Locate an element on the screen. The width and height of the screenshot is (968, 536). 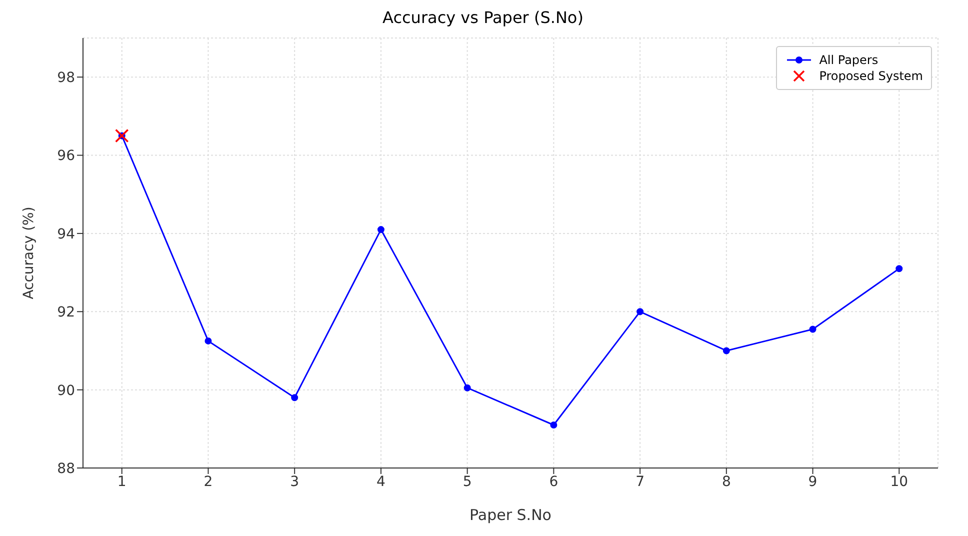
chart-title: Accuracy vs Paper (S.No) is located at coordinates (483, 18).